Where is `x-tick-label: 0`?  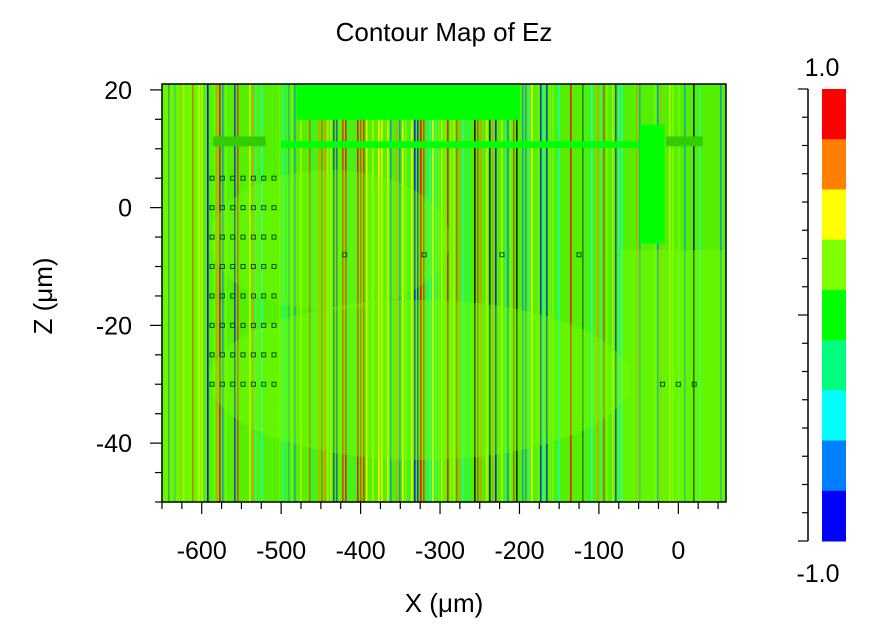
x-tick-label: 0 is located at coordinates (678, 551).